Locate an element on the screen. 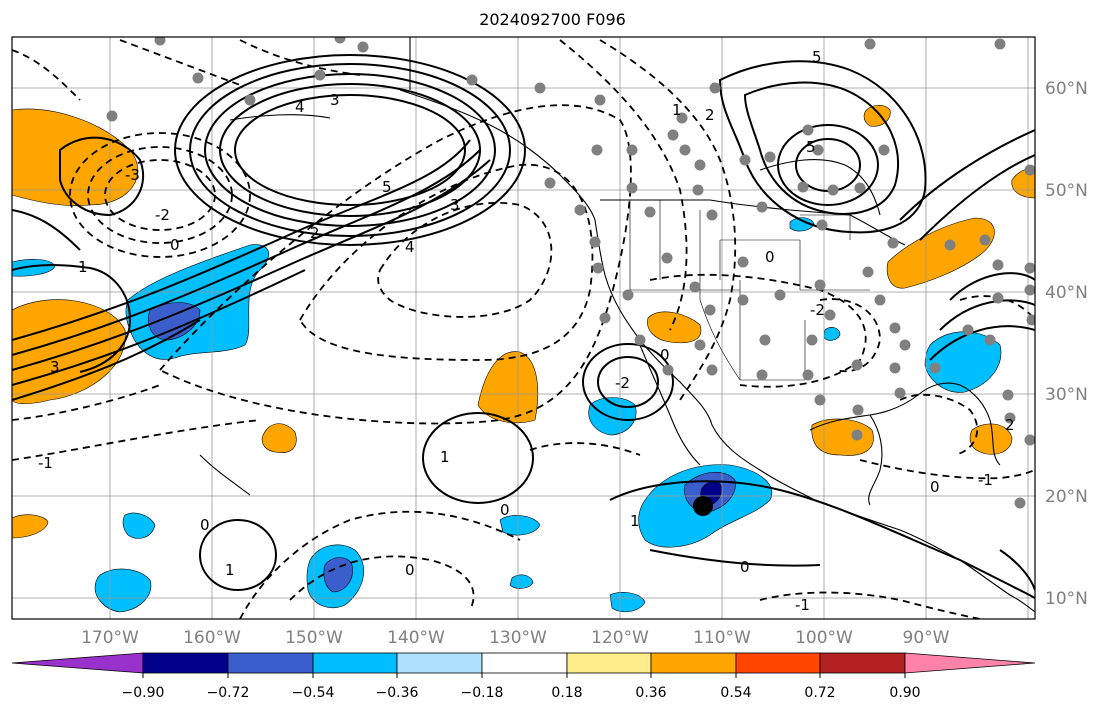  colorbar-tick-label: 0.72 is located at coordinates (819, 693).